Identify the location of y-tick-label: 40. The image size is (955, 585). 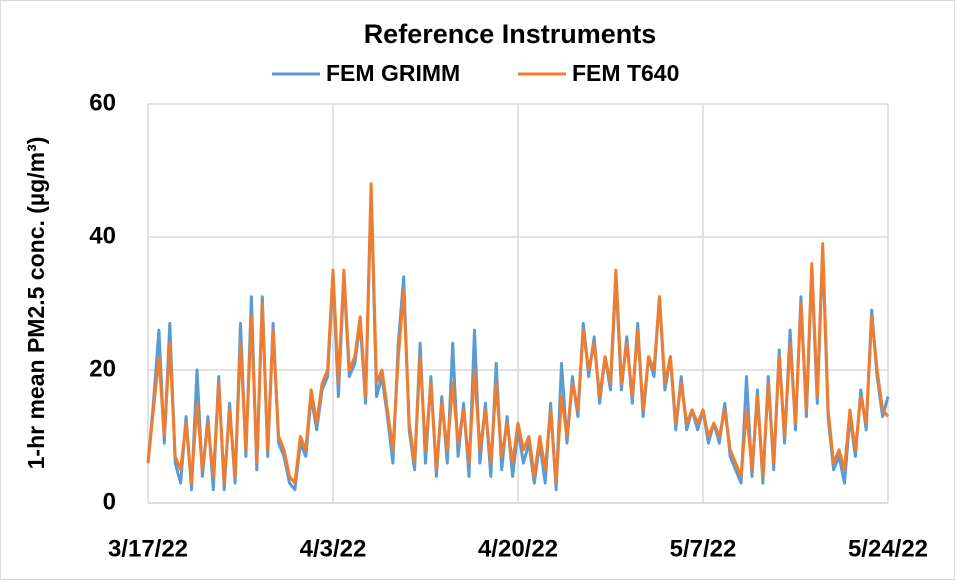
(102, 235).